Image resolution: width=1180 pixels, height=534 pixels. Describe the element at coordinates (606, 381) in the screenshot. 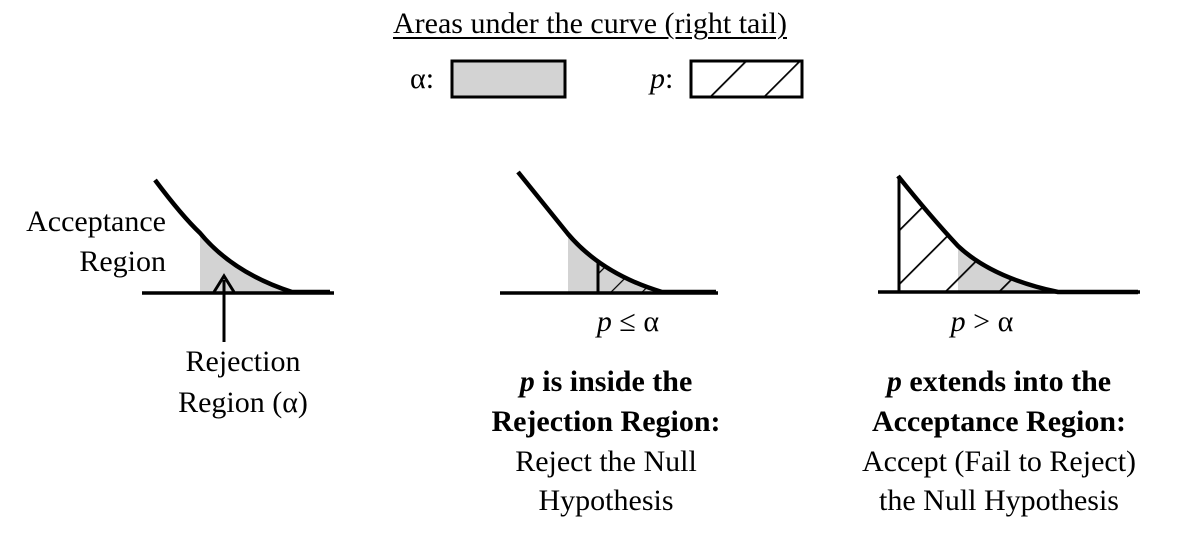

I see `panel2-caption-line1: p is inside the` at that location.